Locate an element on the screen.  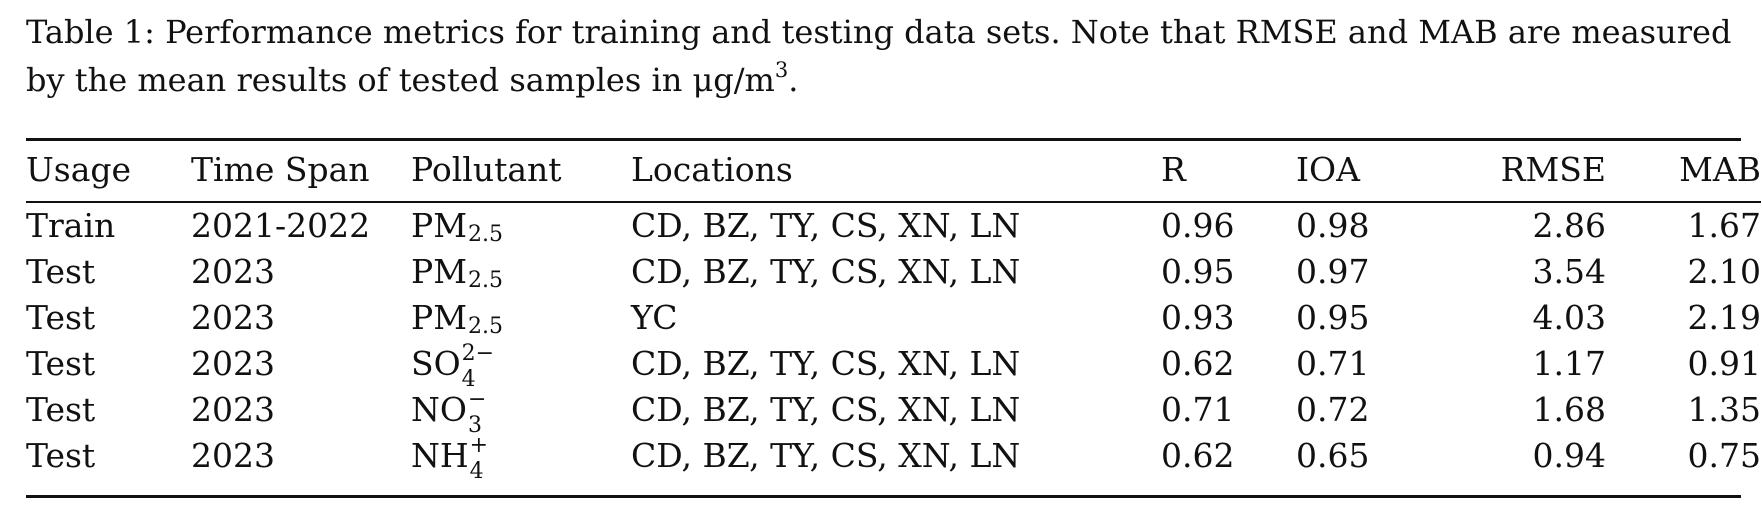
pollutant-scripts: −3 is located at coordinates (476, 413).